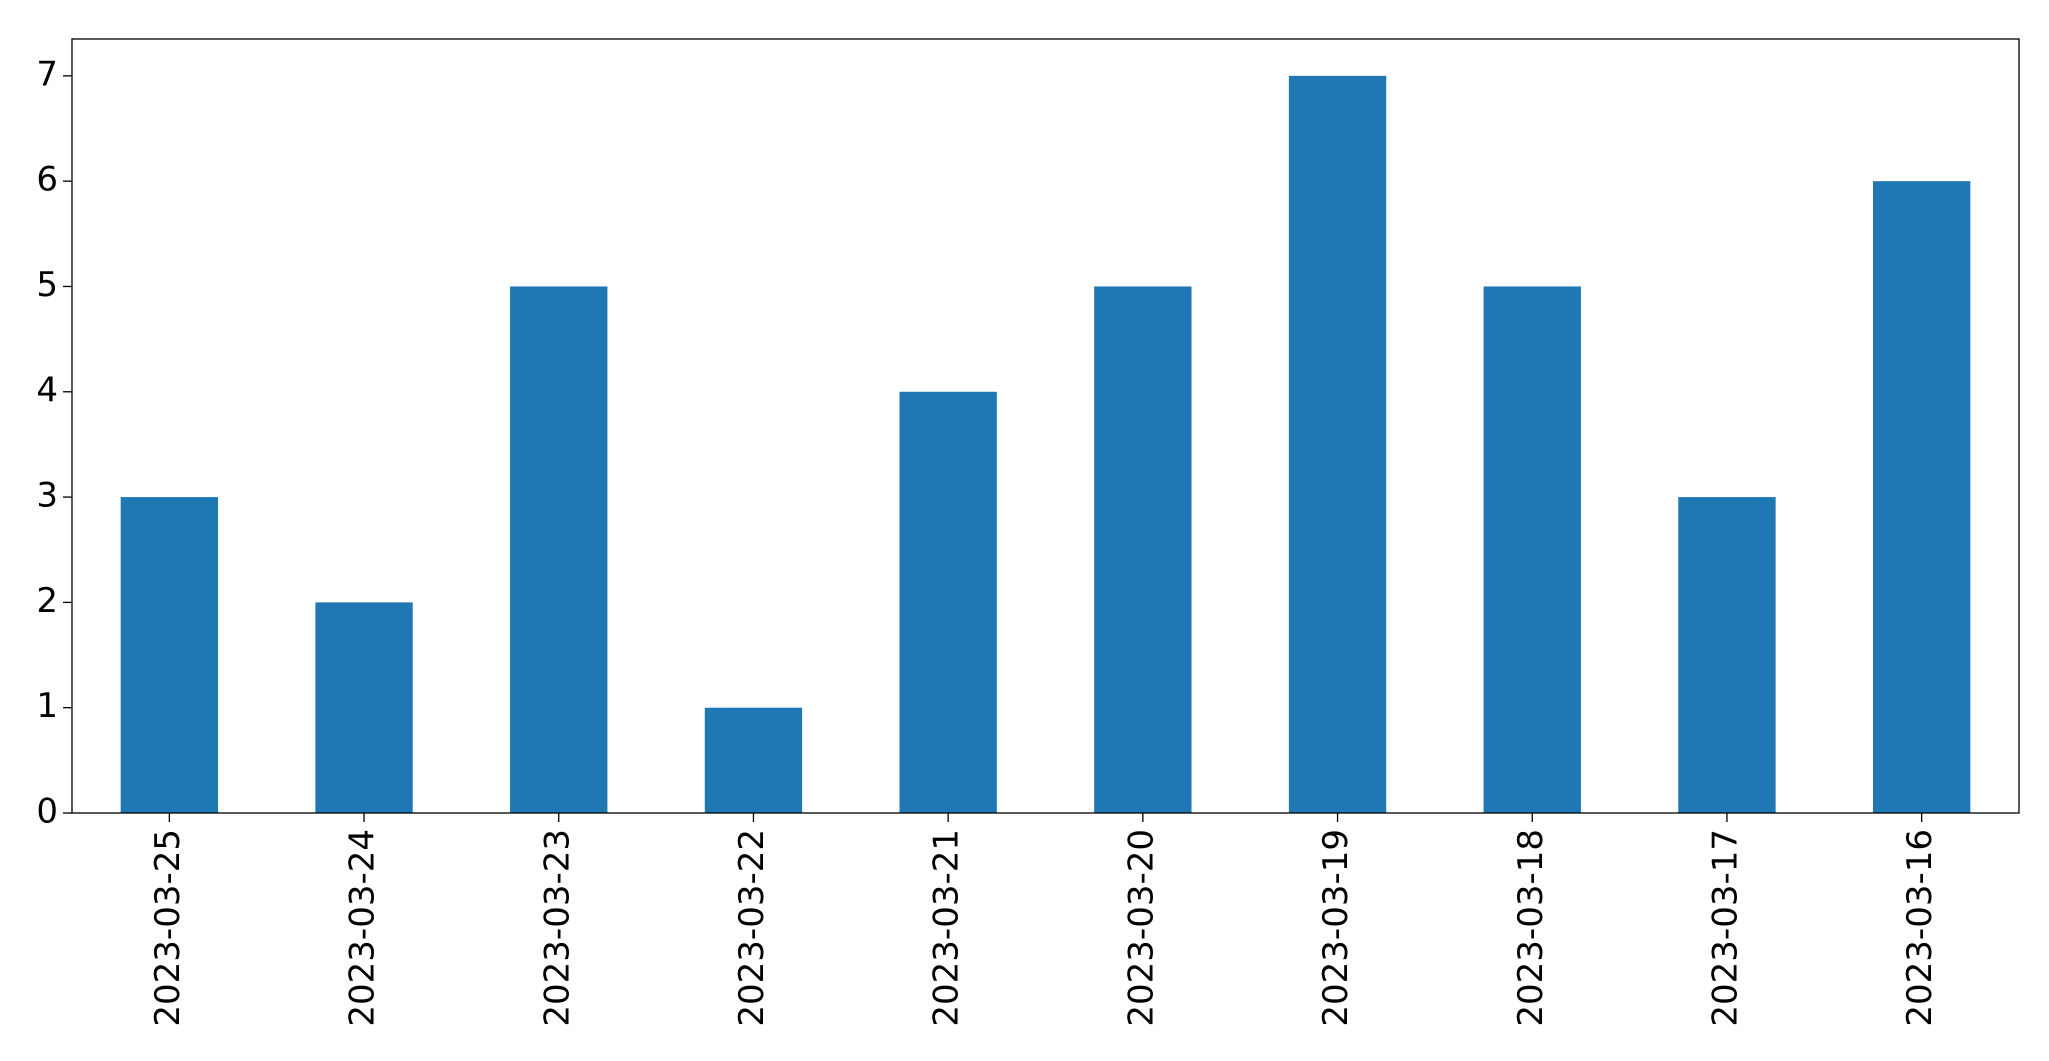  Describe the element at coordinates (947, 928) in the screenshot. I see `x-tick-label: 2023-03-21` at that location.